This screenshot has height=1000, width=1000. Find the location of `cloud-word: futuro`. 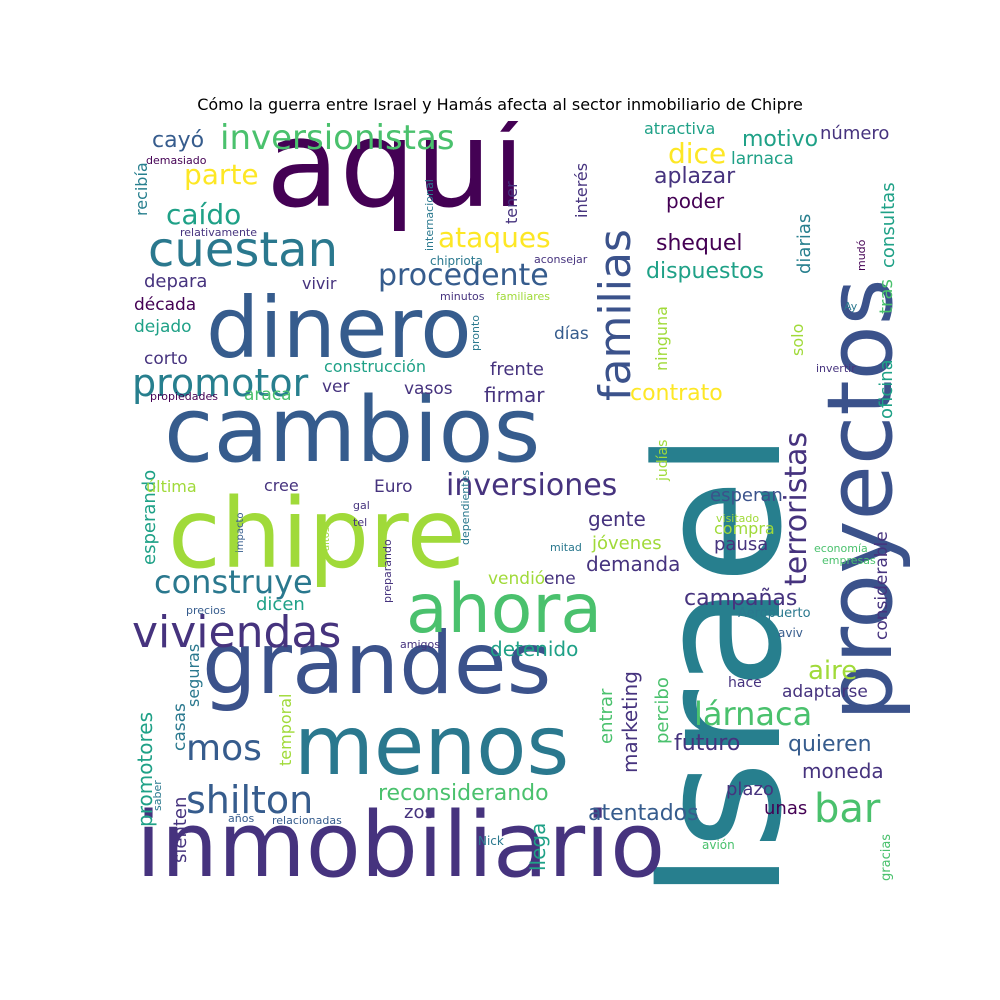

cloud-word: futuro is located at coordinates (707, 743).